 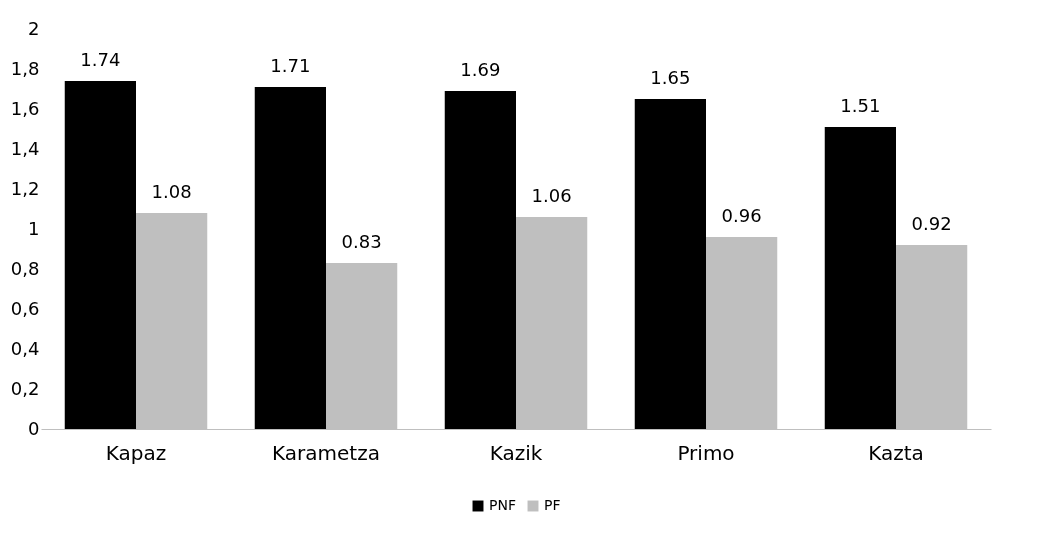 What do you see at coordinates (25, 308) in the screenshot?
I see `y-tick-label: 0,6` at bounding box center [25, 308].